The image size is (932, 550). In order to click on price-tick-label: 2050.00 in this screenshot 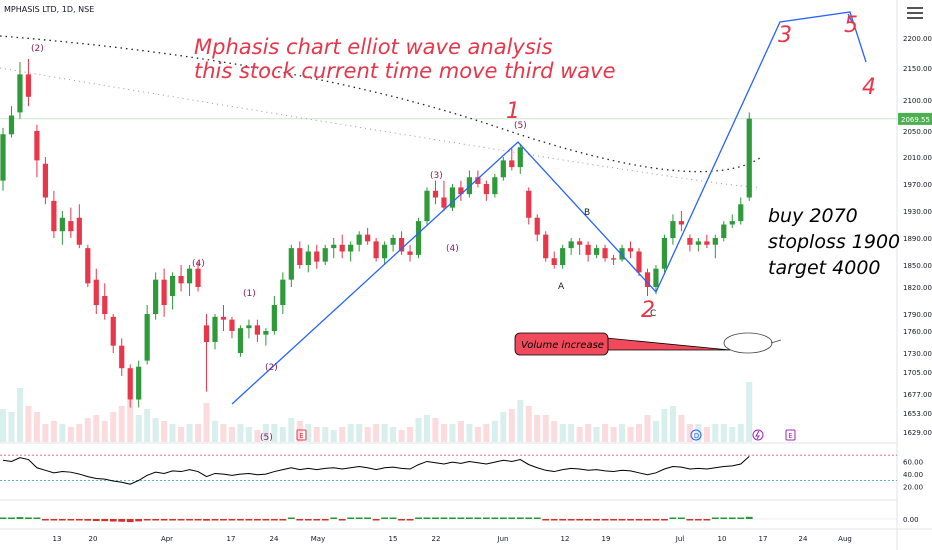, I will do `click(917, 132)`.